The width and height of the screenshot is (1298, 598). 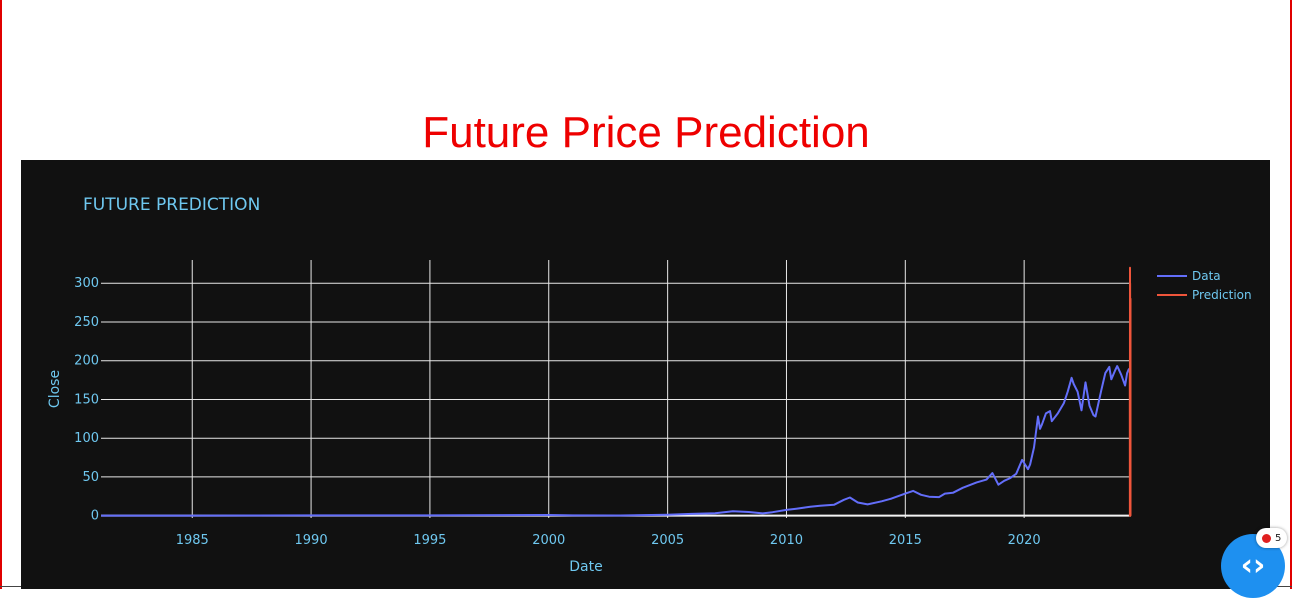 I want to click on y-tick-label: 250, so click(x=86, y=322).